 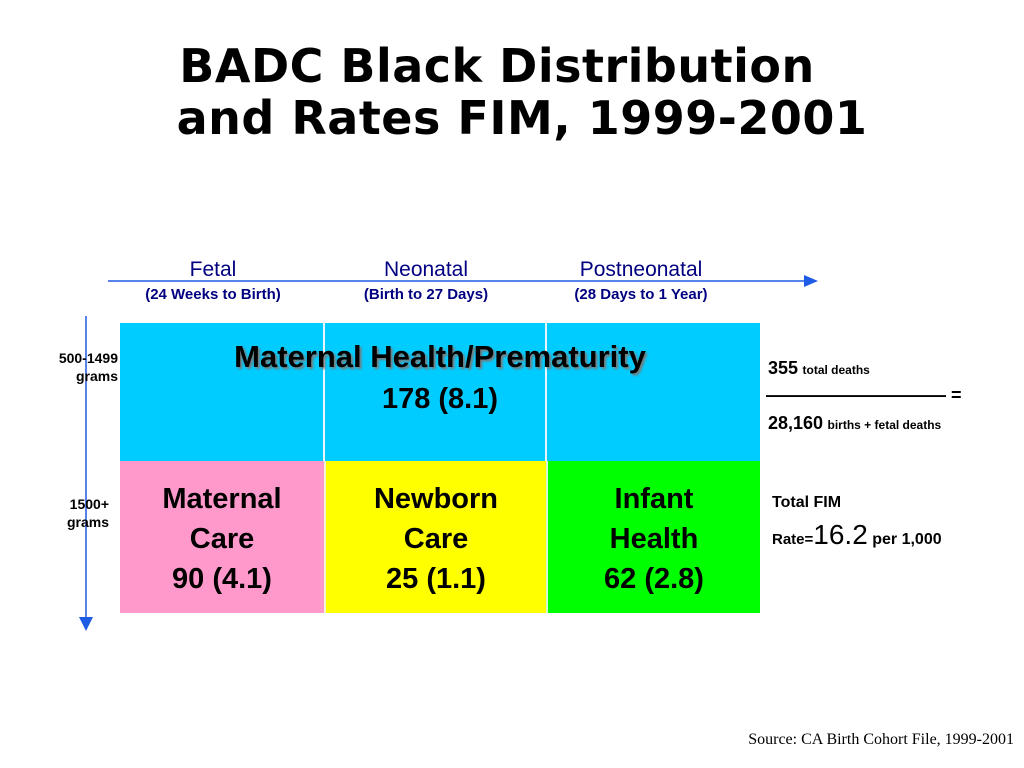 What do you see at coordinates (522, 118) in the screenshot?
I see `title-line-2: and Rates FIM, 1999-2001` at bounding box center [522, 118].